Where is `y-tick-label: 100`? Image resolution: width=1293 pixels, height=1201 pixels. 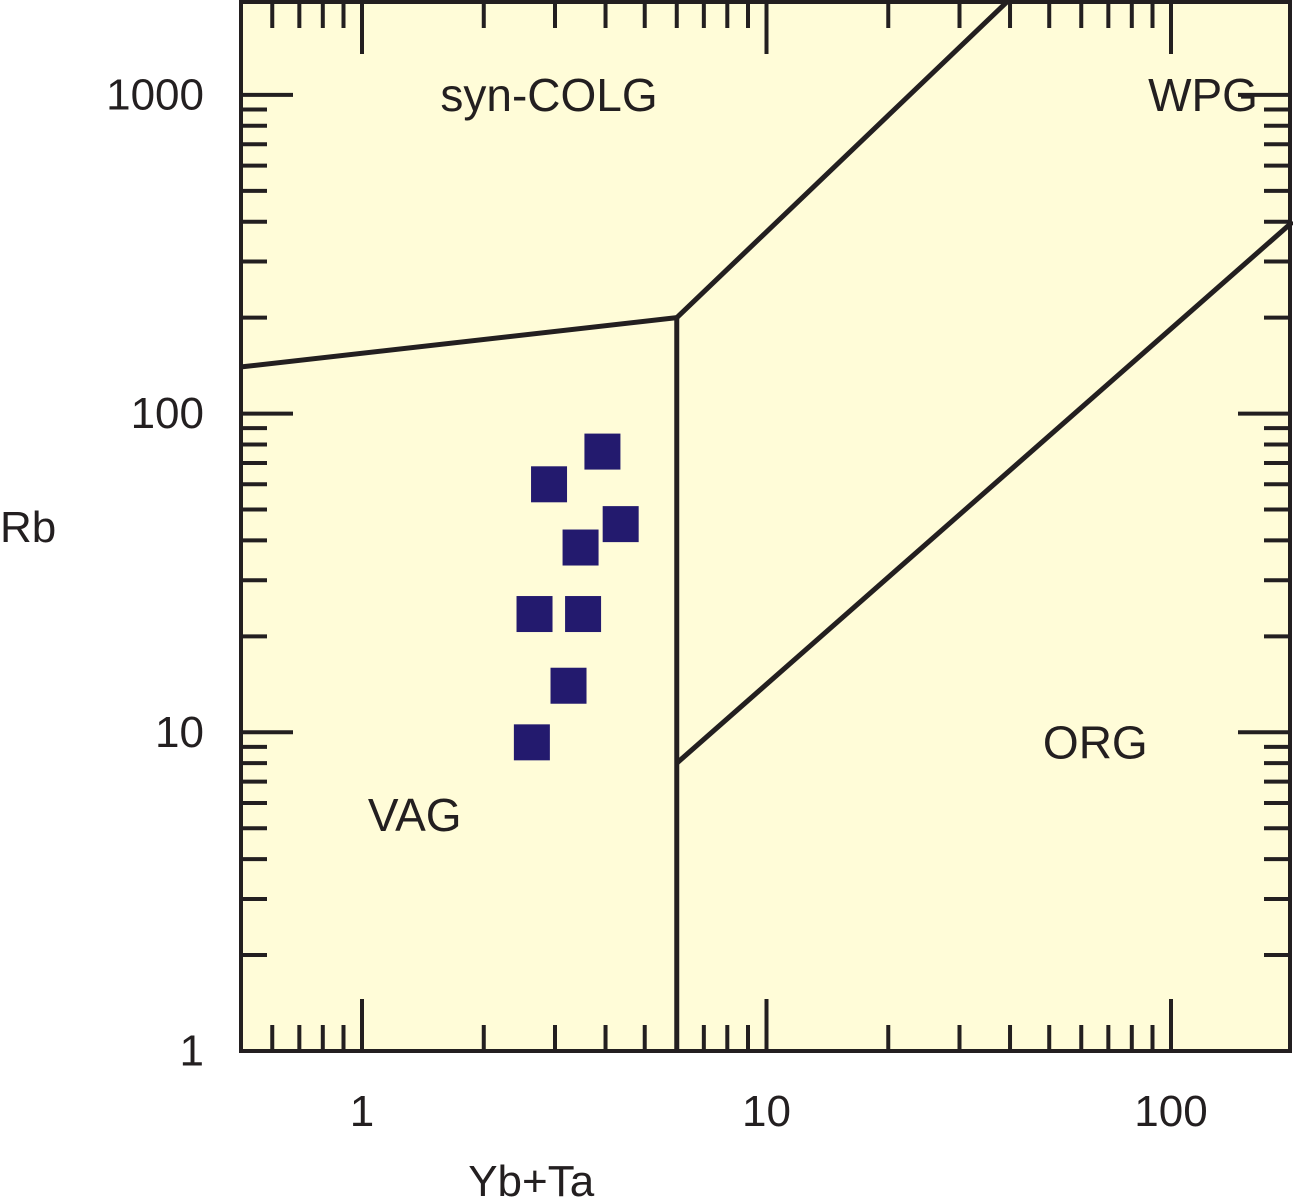 y-tick-label: 100 is located at coordinates (167, 413).